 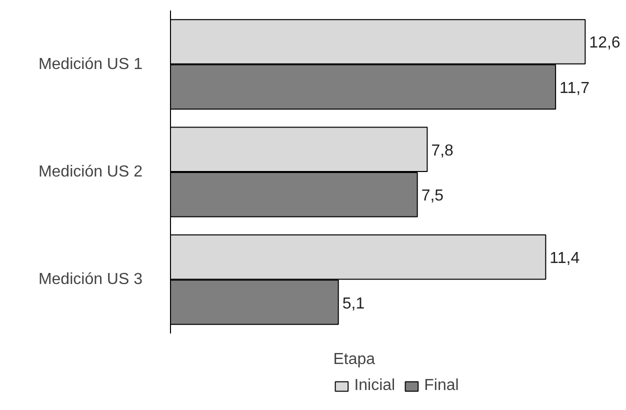 What do you see at coordinates (90, 172) in the screenshot?
I see `y-tick-label: Medición US 2` at bounding box center [90, 172].